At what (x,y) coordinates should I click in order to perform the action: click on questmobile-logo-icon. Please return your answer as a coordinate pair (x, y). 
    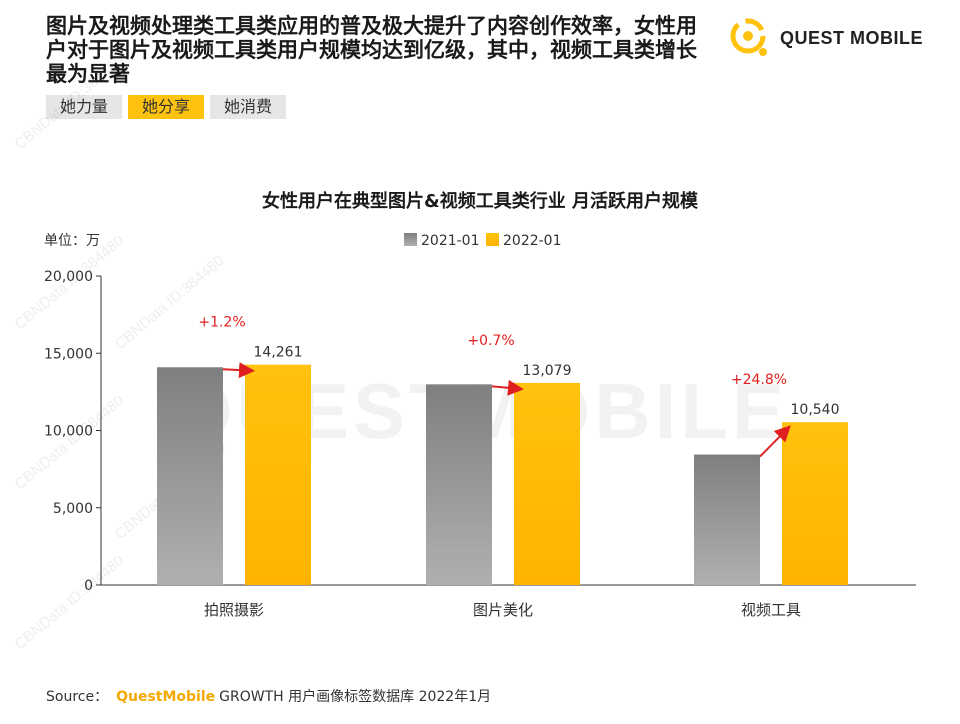
    Looking at the image, I should click on (748, 37).